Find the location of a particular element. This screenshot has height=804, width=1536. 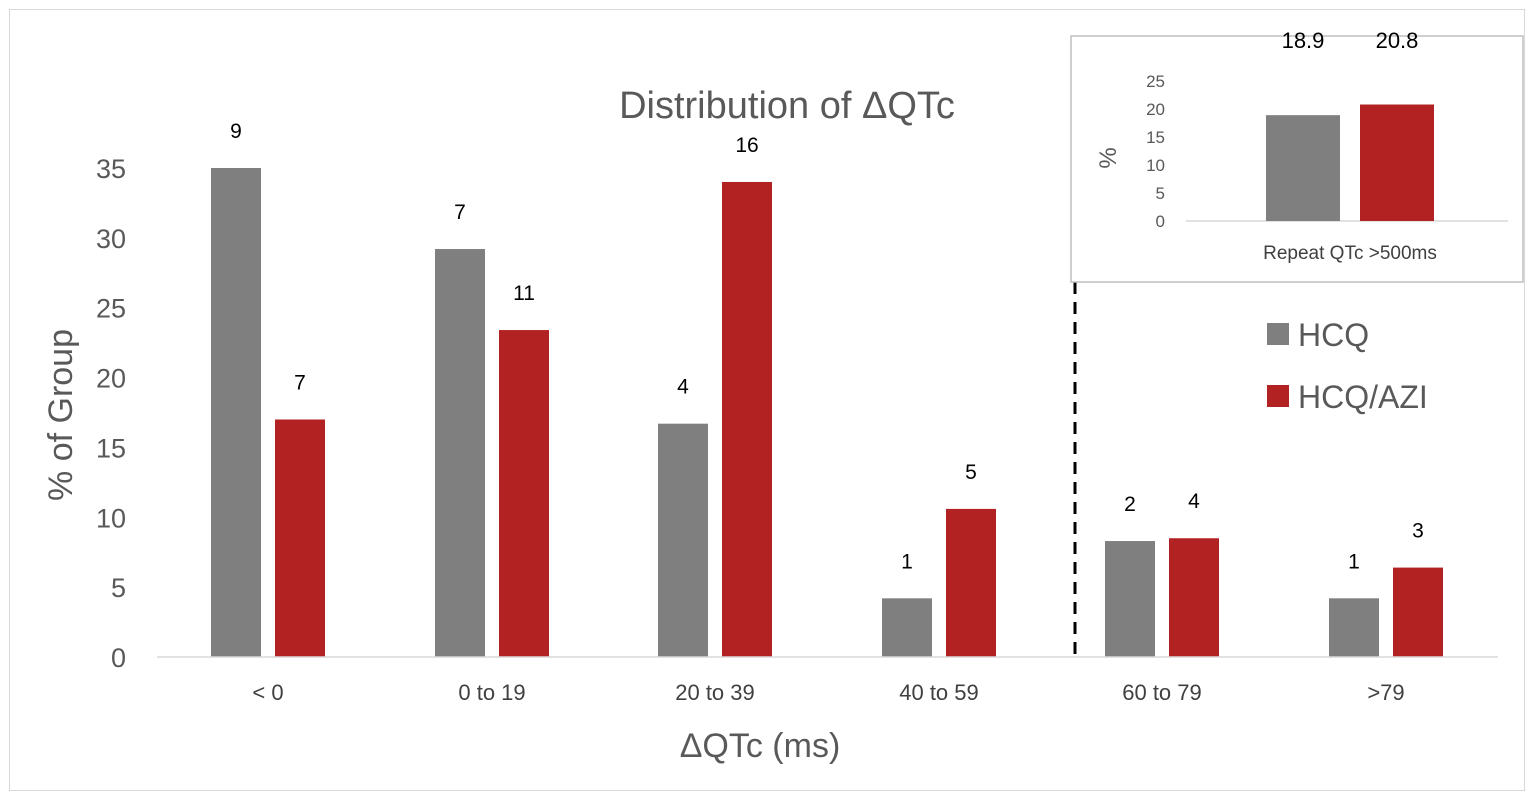

legend-label-hcq-azi: HCQ/AZI is located at coordinates (1363, 397).